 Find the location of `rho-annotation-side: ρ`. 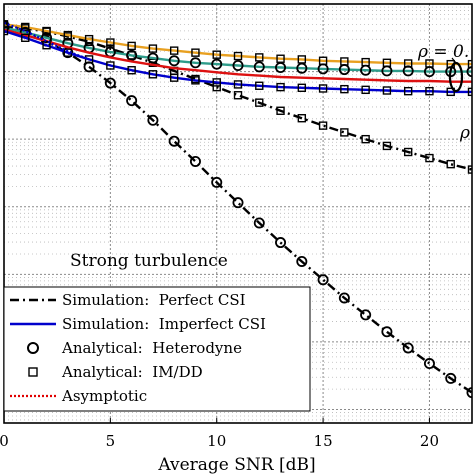

rho-annotation-side: ρ is located at coordinates (464, 133).